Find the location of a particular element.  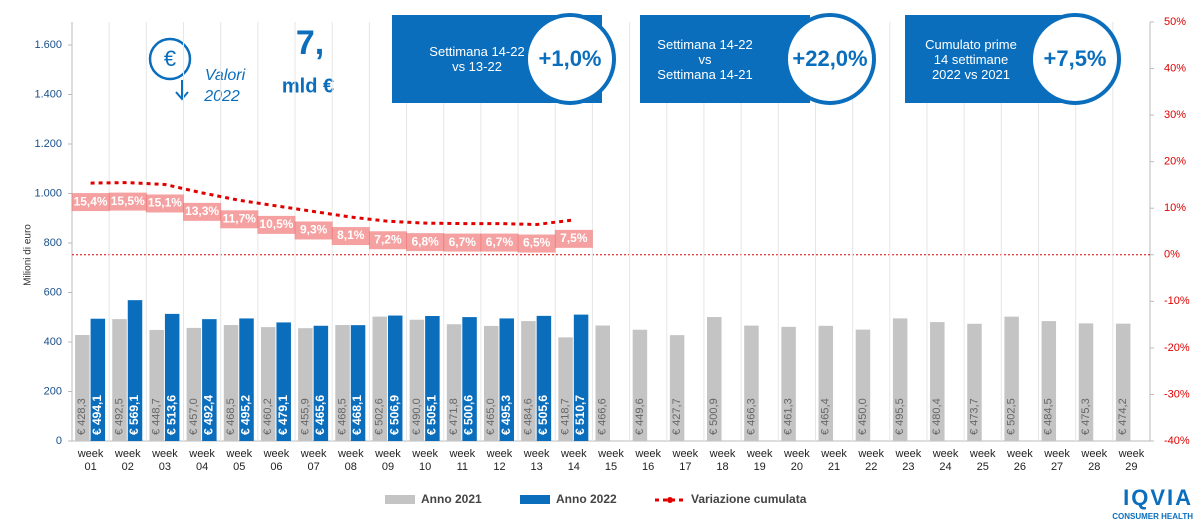

headline-unit: mld € is located at coordinates (308, 86).